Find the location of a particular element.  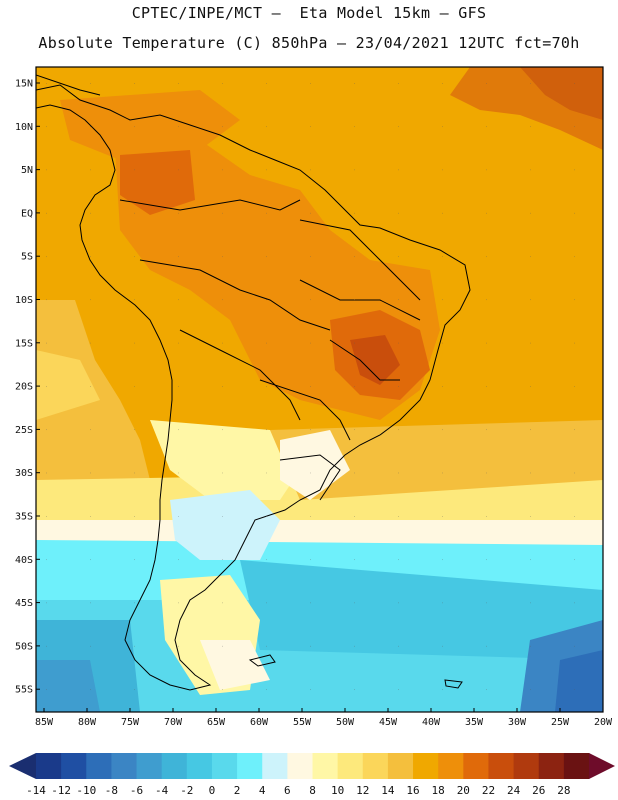

colorbar-label: 6 is located at coordinates (287, 790).